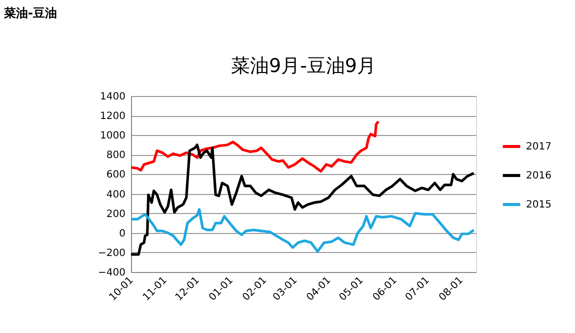 Image resolution: width=575 pixels, height=333 pixels. Describe the element at coordinates (122, 234) in the screenshot. I see `y-tick-label: 0` at that location.